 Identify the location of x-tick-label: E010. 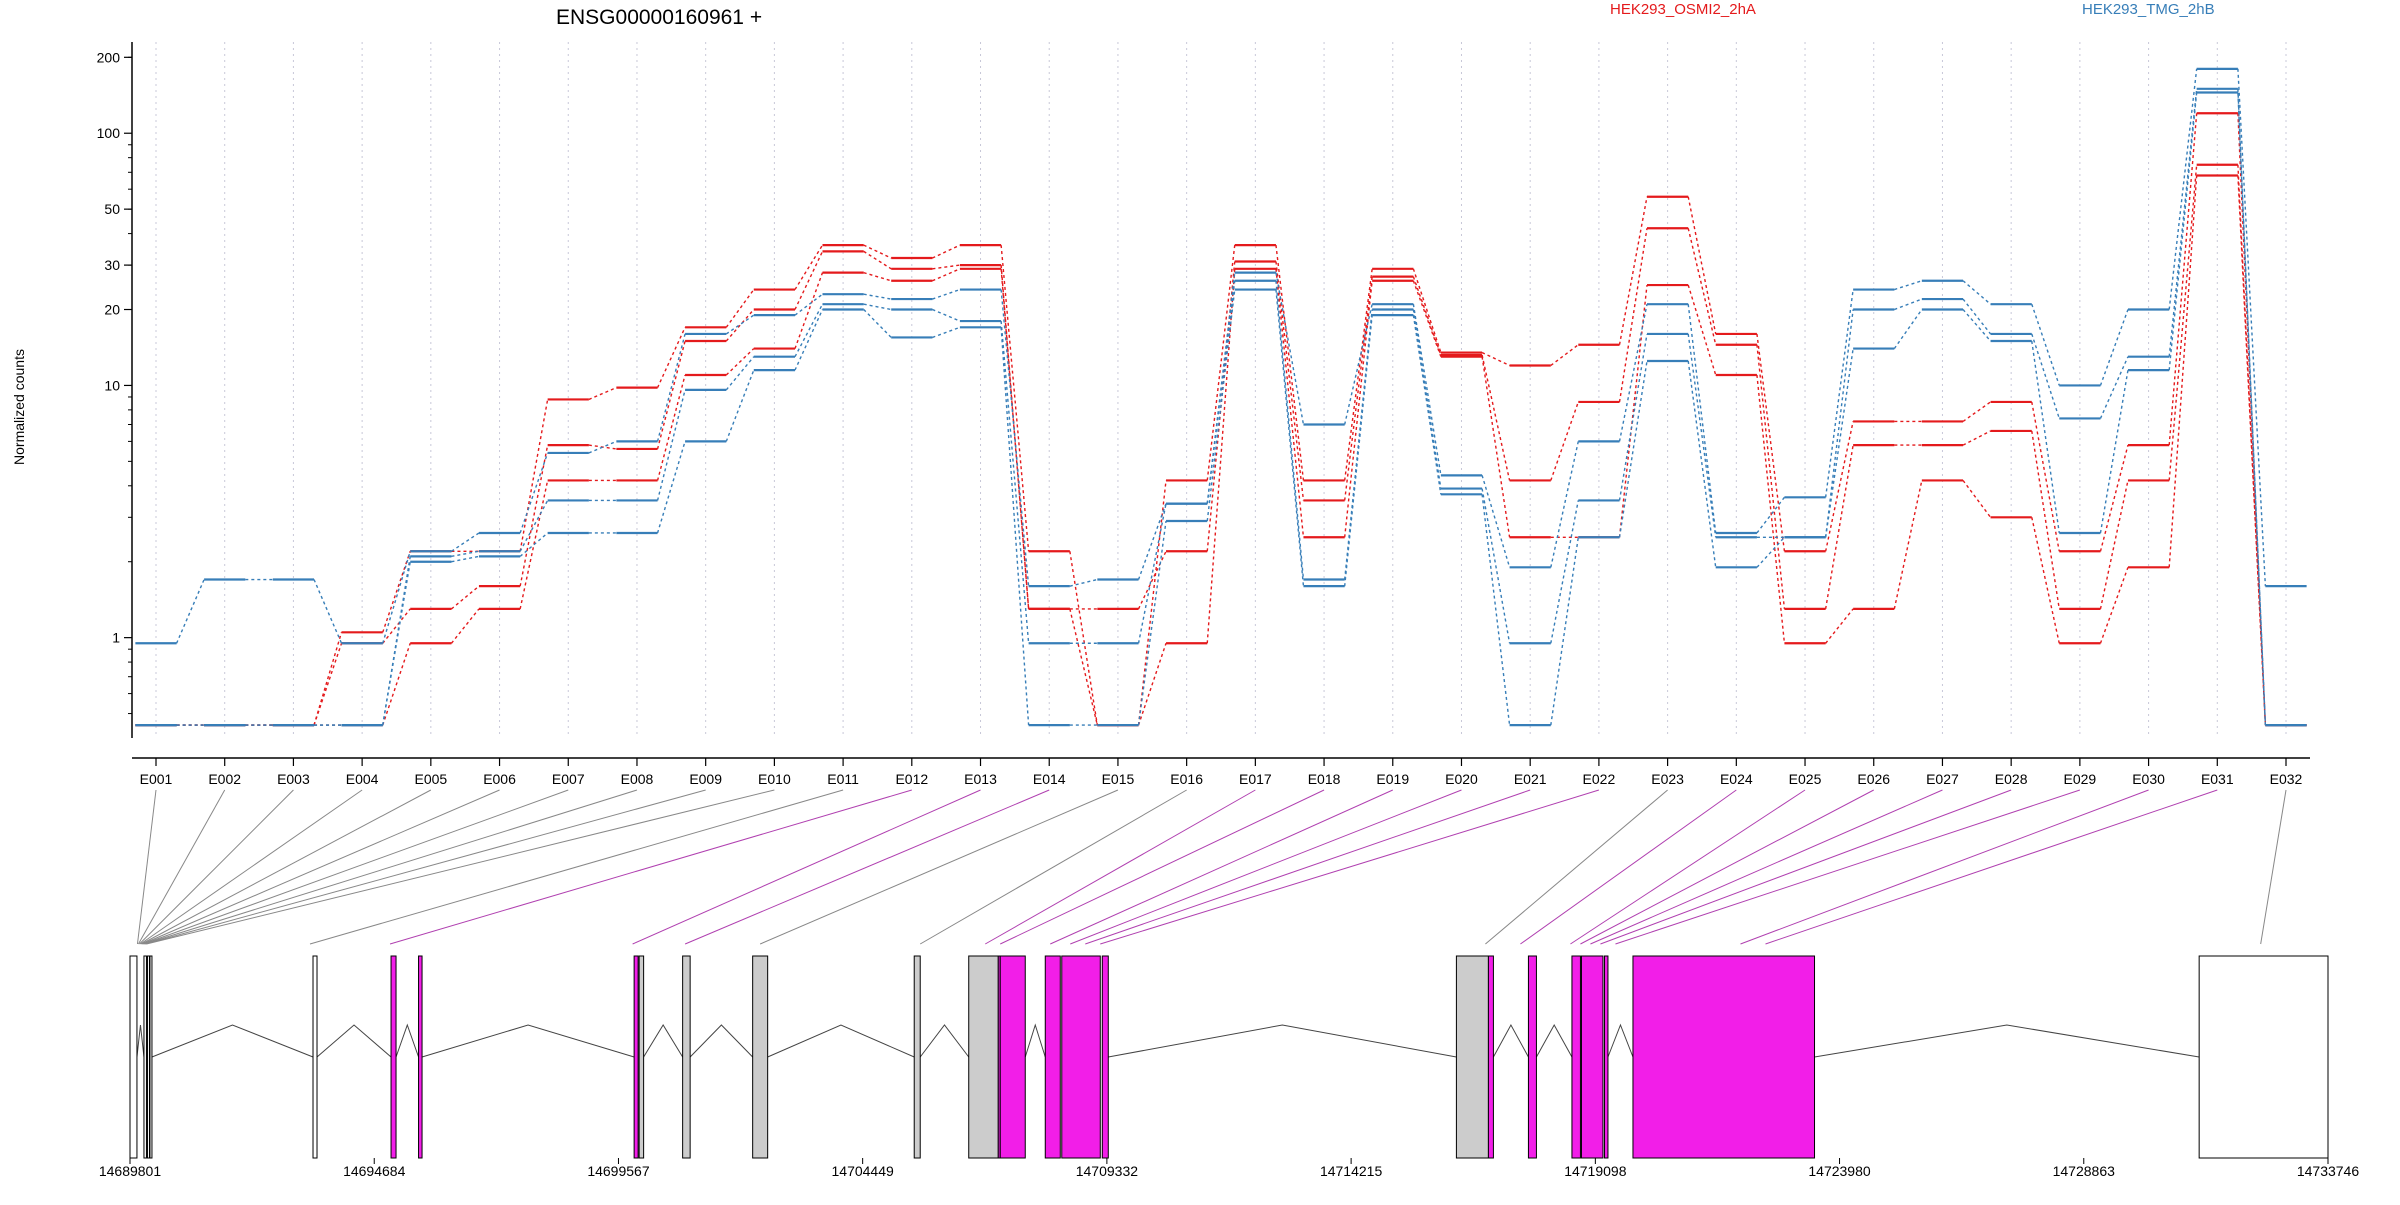
(774, 779).